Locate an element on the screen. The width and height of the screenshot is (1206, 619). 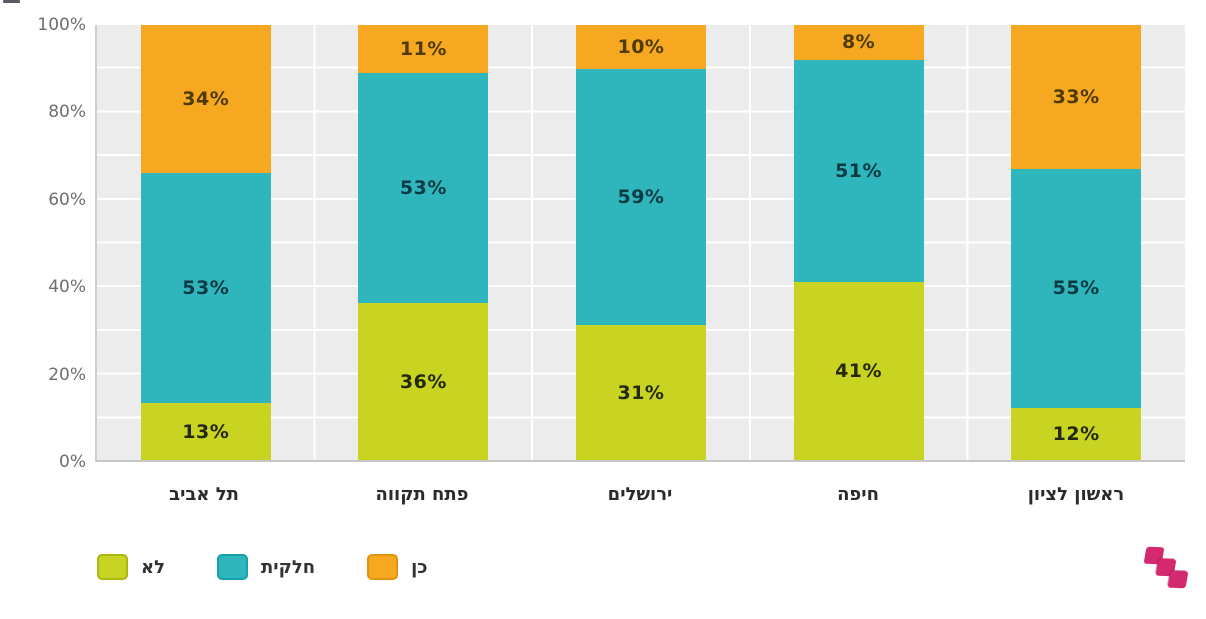
bar-segment: 36% is located at coordinates (423, 381).